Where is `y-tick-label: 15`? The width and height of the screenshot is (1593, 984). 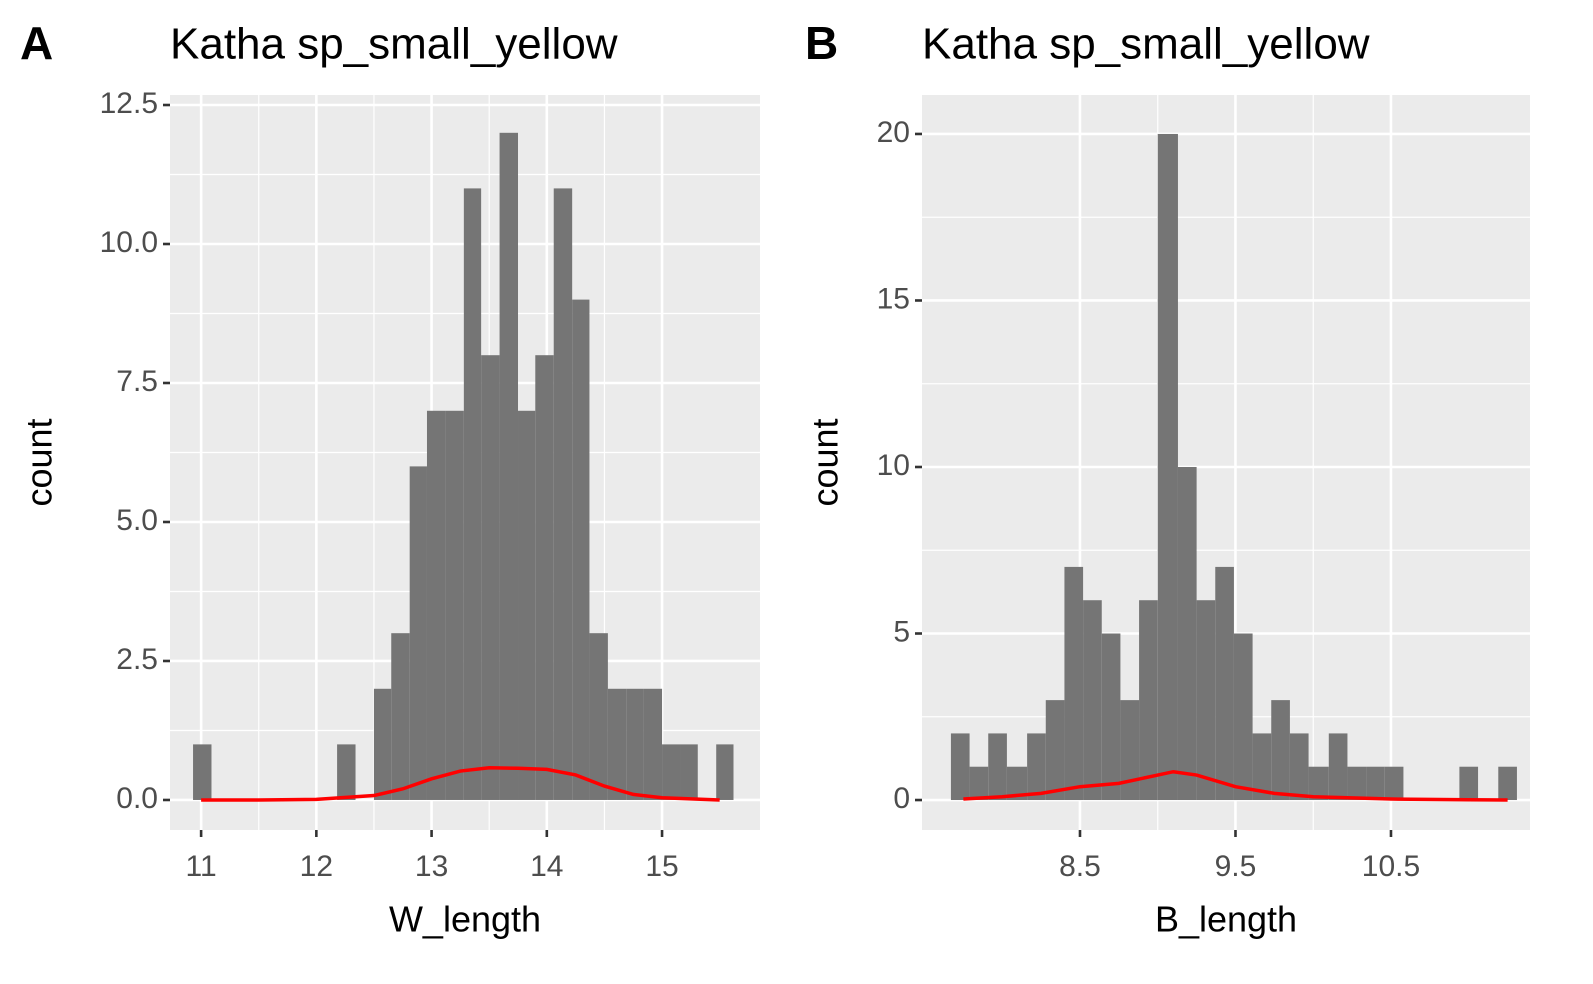
y-tick-label: 15 is located at coordinates (893, 298).